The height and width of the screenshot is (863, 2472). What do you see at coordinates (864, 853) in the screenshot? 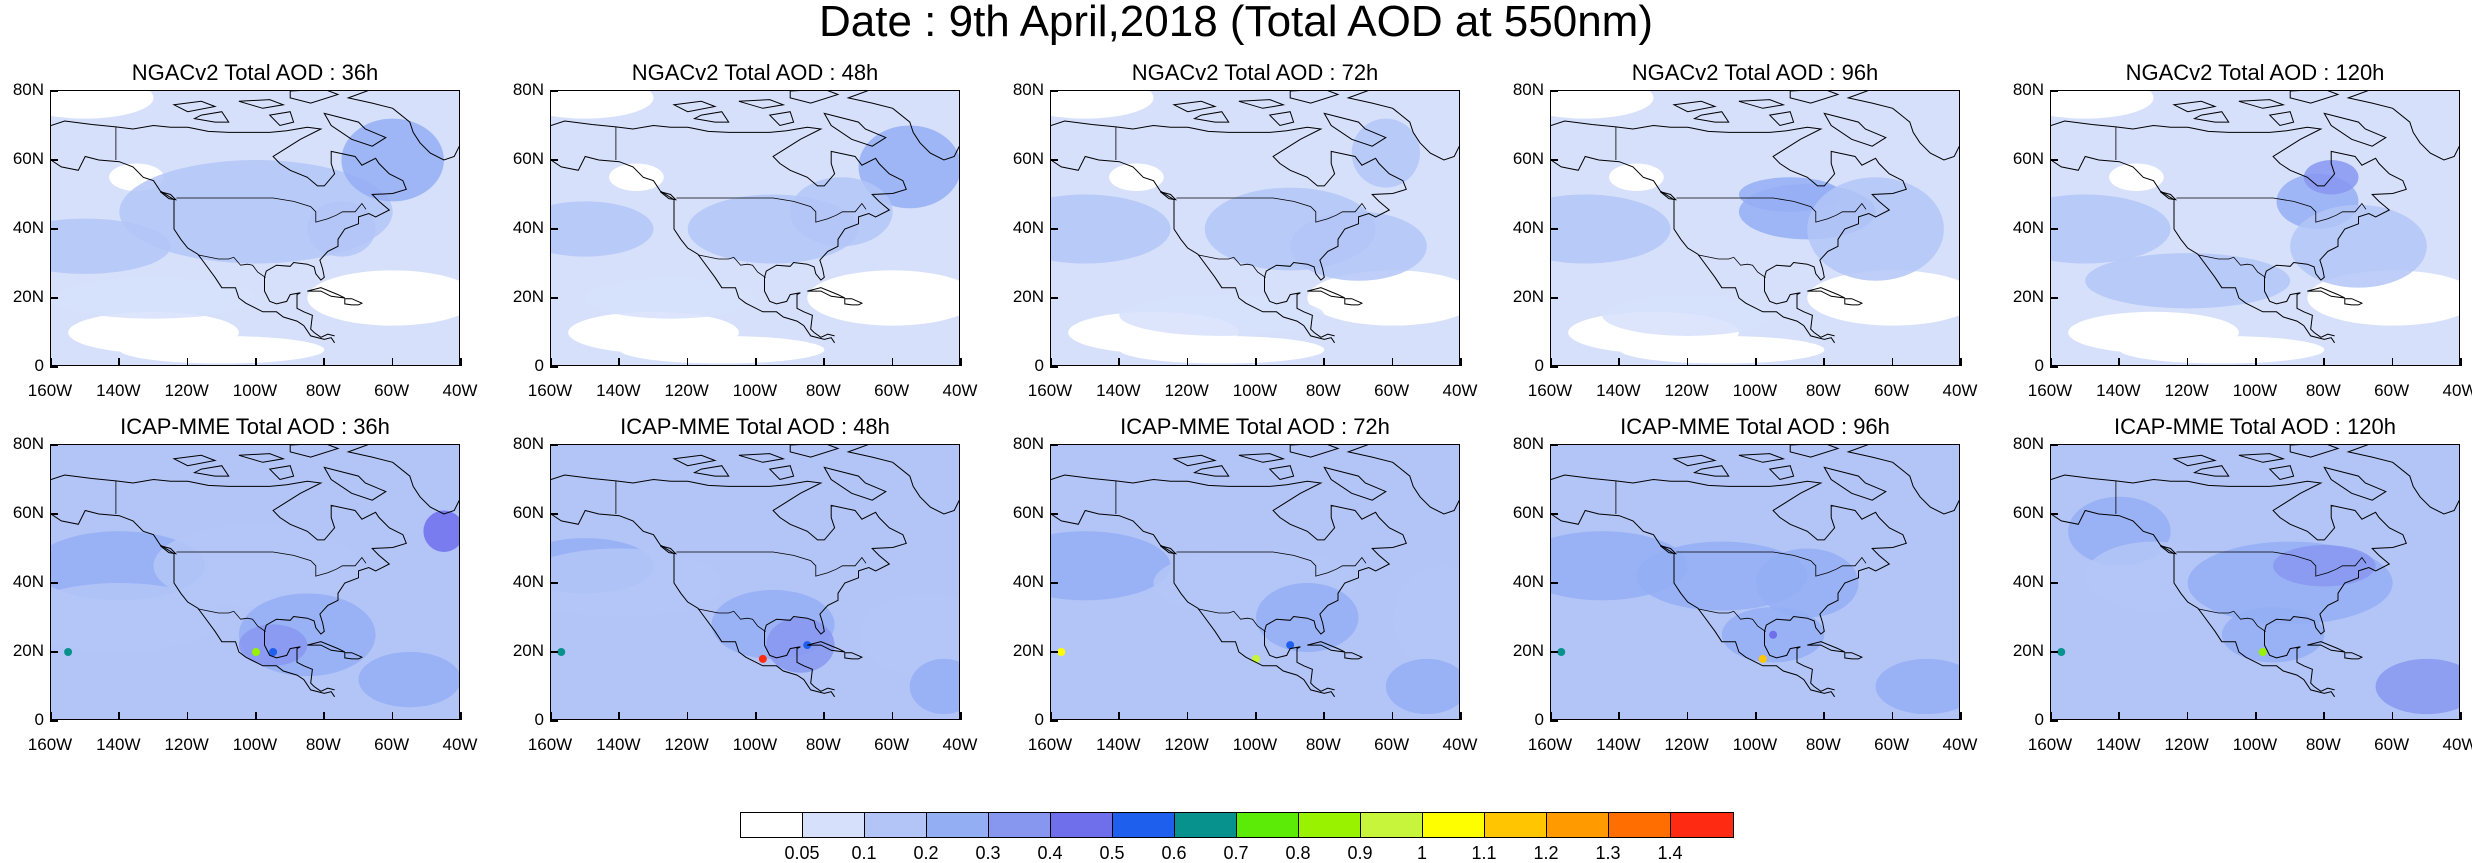
I see `colorbar-label: 0.1` at bounding box center [864, 853].